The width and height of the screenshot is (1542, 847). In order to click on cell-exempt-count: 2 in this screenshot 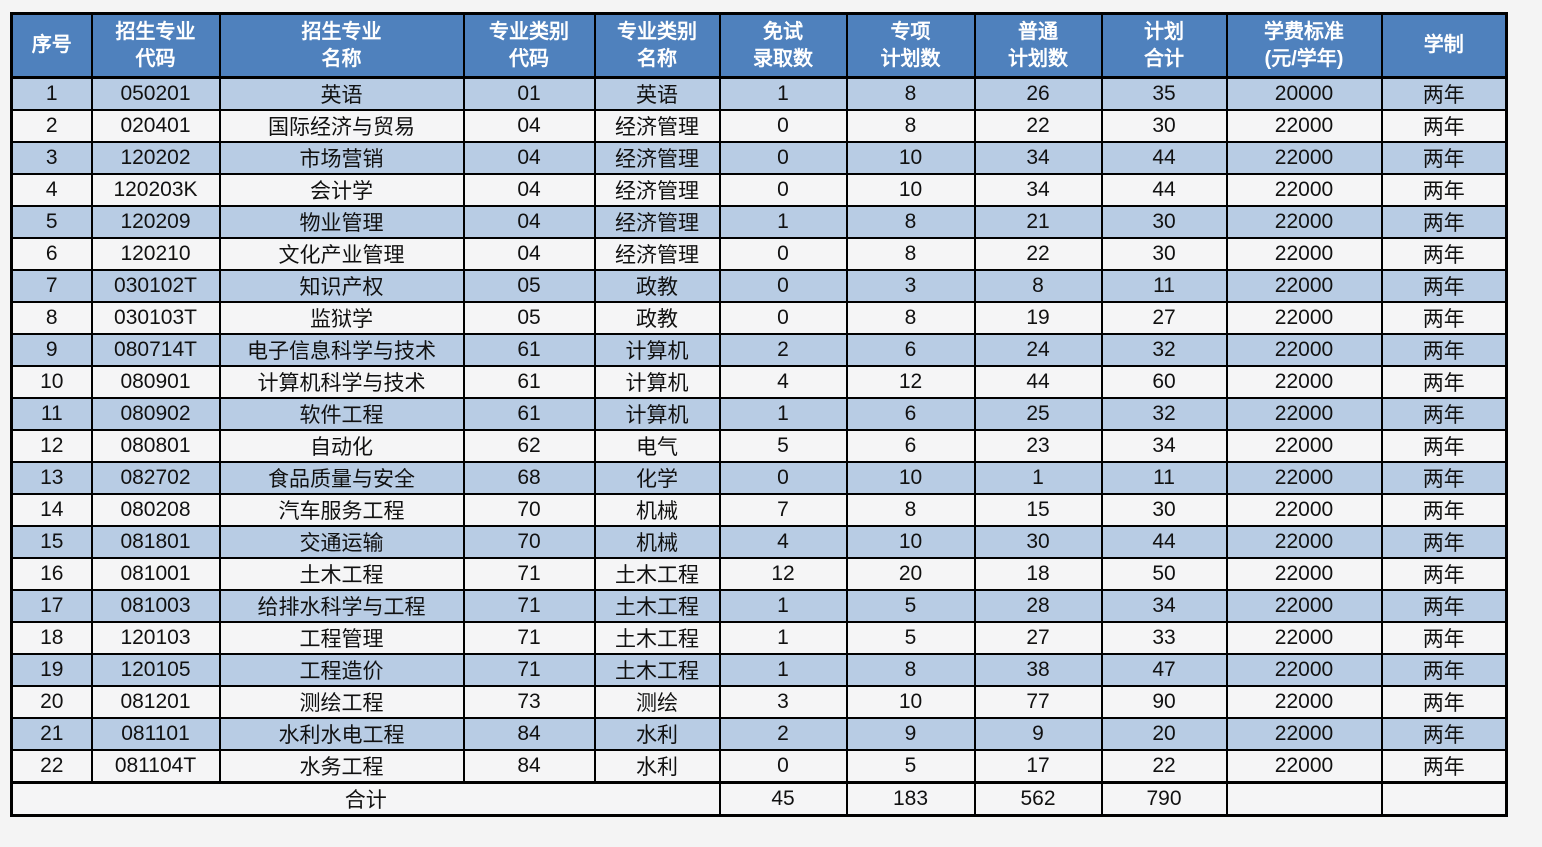, I will do `click(783, 734)`.